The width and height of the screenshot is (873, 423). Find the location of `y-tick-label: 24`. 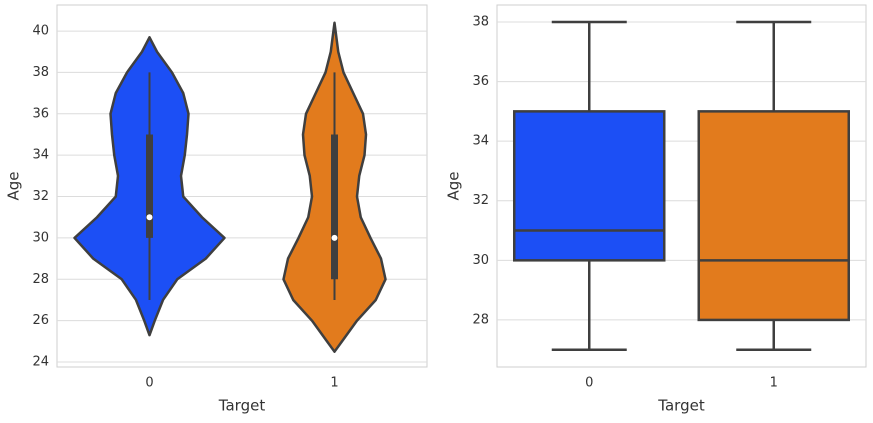

y-tick-label: 24 is located at coordinates (40, 362).